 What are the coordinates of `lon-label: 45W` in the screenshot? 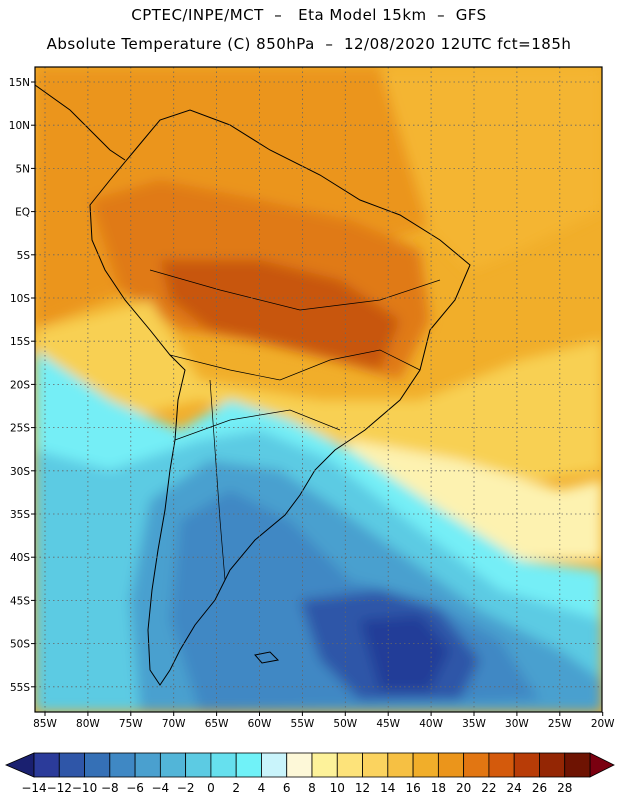 It's located at (388, 724).